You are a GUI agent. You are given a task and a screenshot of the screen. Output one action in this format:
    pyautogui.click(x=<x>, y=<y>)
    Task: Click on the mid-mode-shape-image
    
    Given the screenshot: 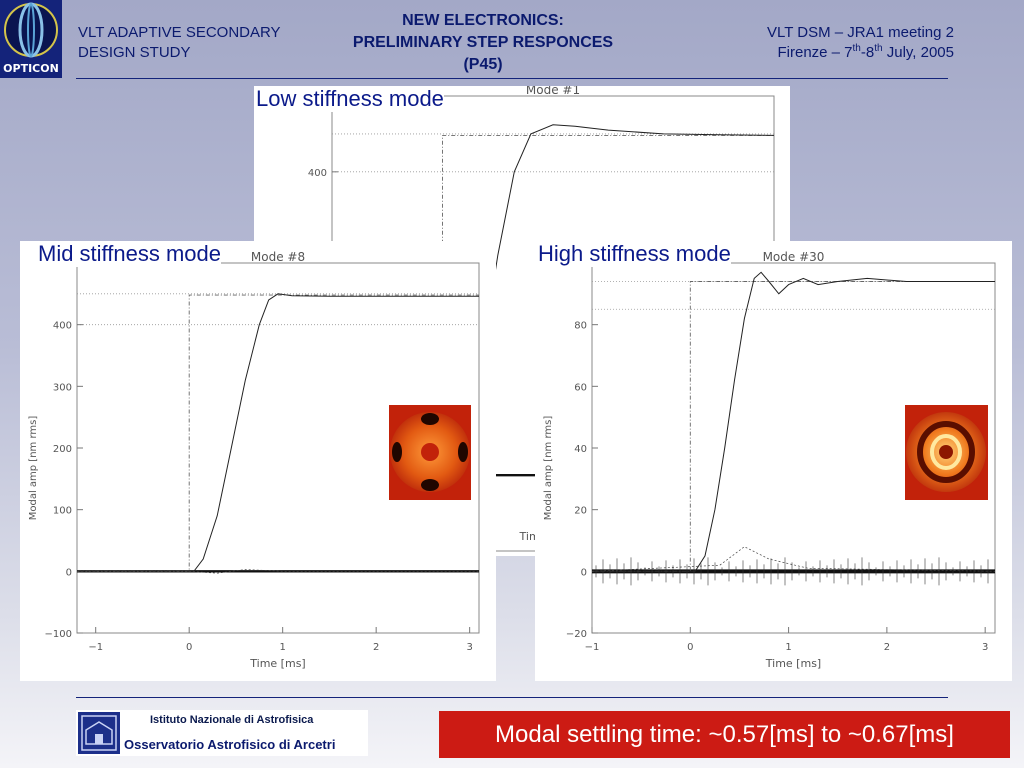 What is the action you would take?
    pyautogui.click(x=430, y=452)
    